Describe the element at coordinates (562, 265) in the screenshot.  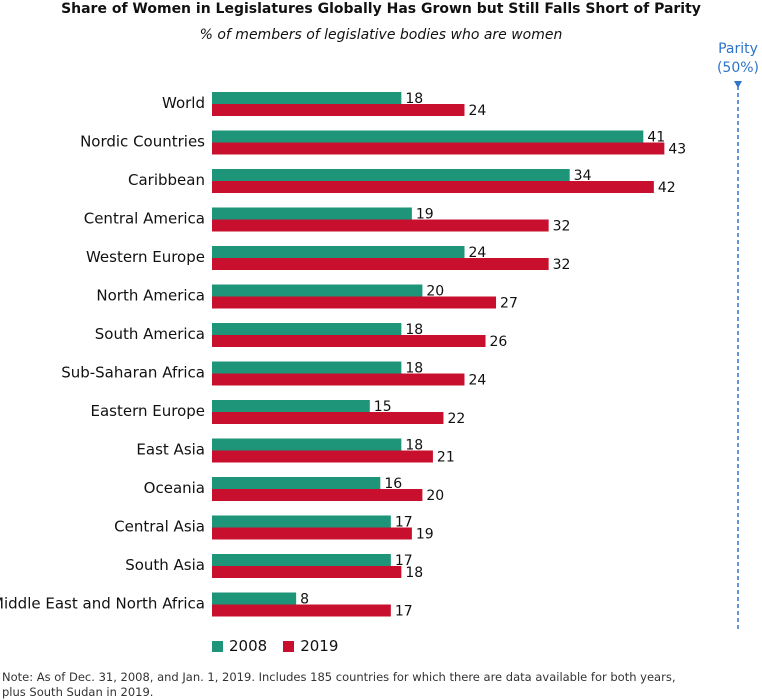
I see `value-label-2019-western-europe: 32` at that location.